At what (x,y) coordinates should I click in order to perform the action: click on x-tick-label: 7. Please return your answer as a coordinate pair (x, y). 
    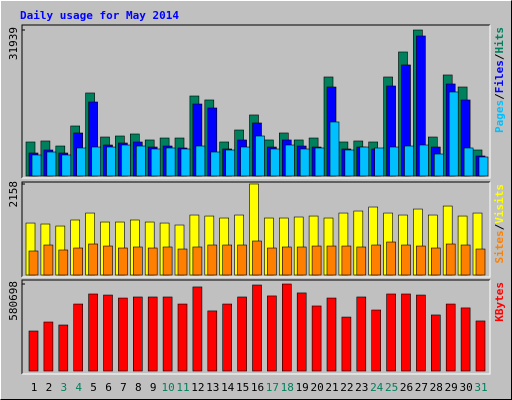
    Looking at the image, I should click on (123, 387).